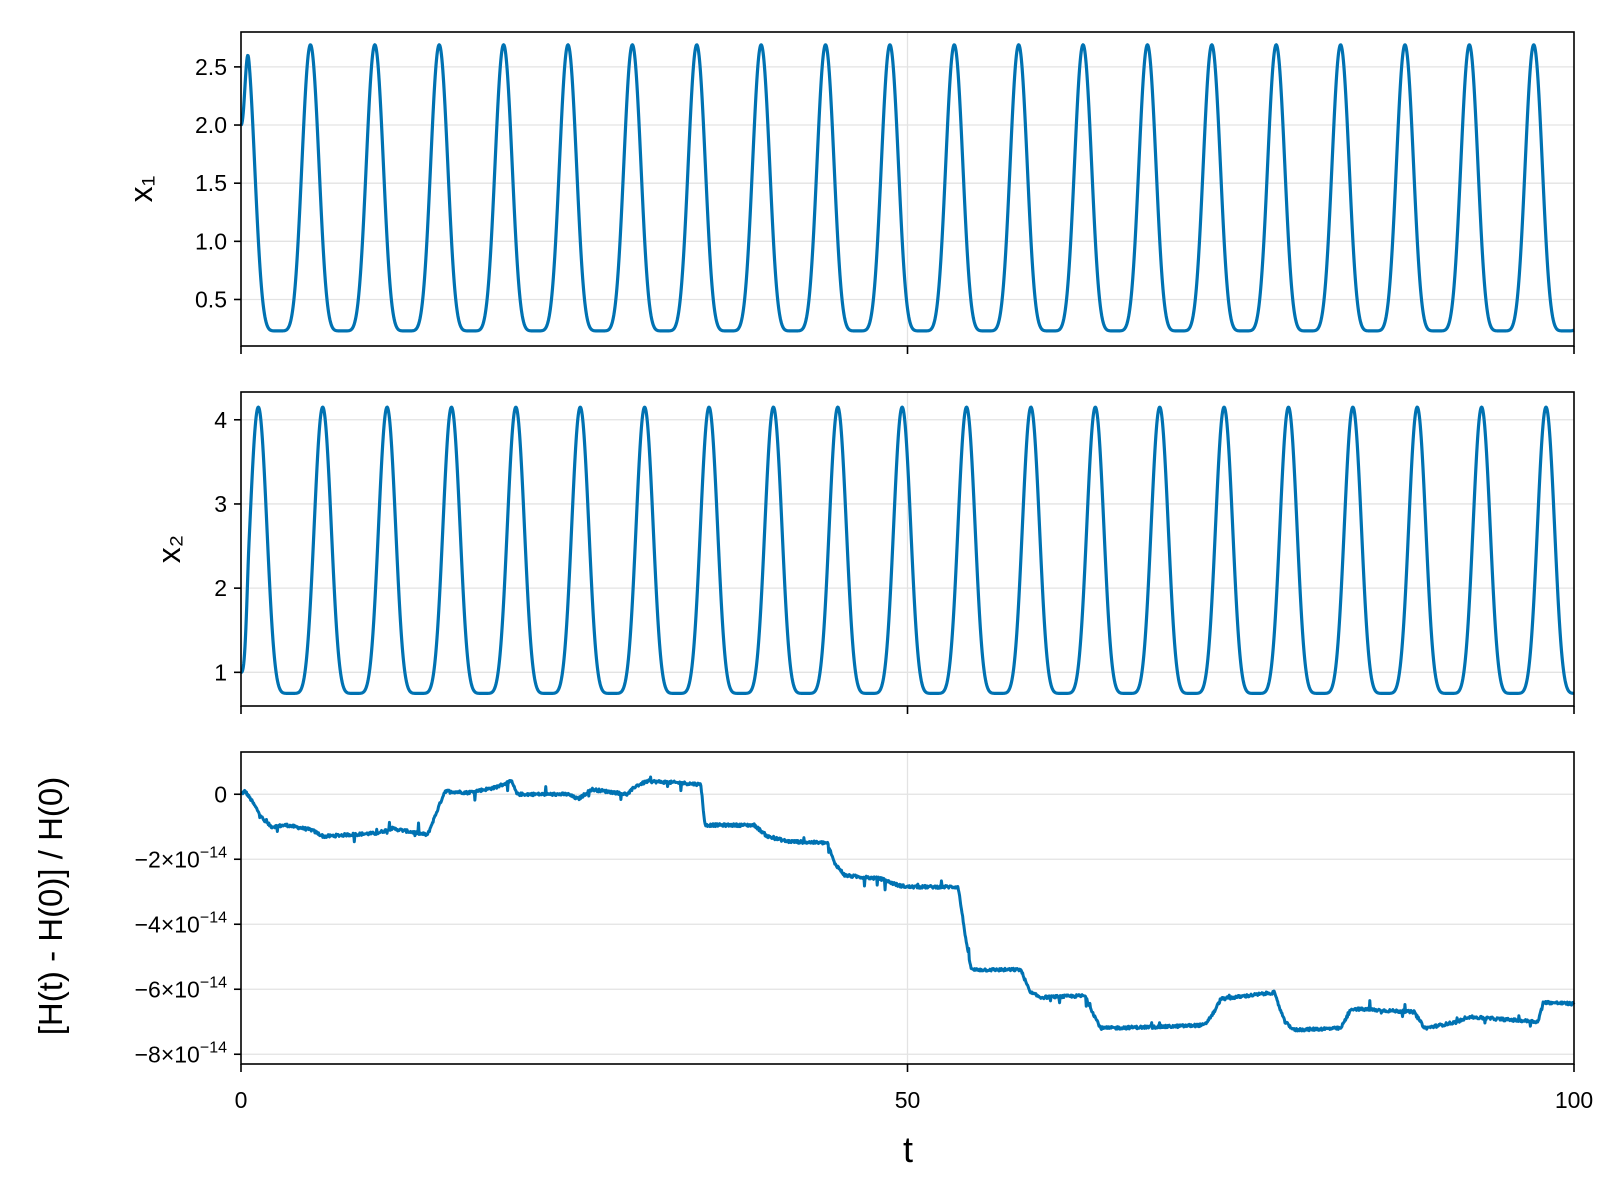  I want to click on ytick-label: −8×10⁻¹⁴, so click(181, 1053).